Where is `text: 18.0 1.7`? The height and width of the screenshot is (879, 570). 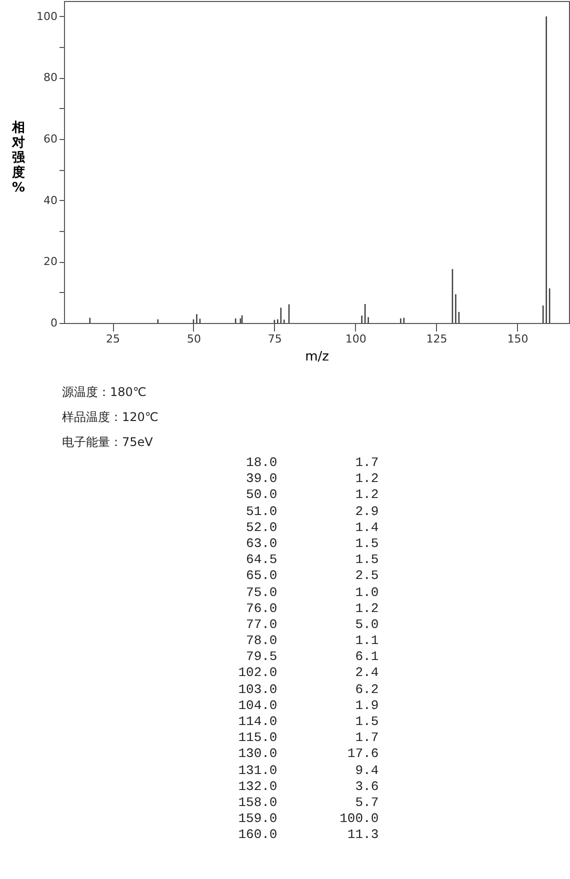 text: 18.0 1.7 is located at coordinates (312, 463).